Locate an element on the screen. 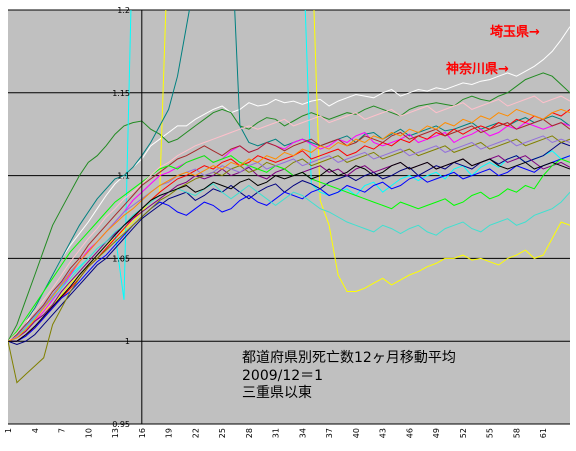  x-tick-label: 37 is located at coordinates (329, 433).